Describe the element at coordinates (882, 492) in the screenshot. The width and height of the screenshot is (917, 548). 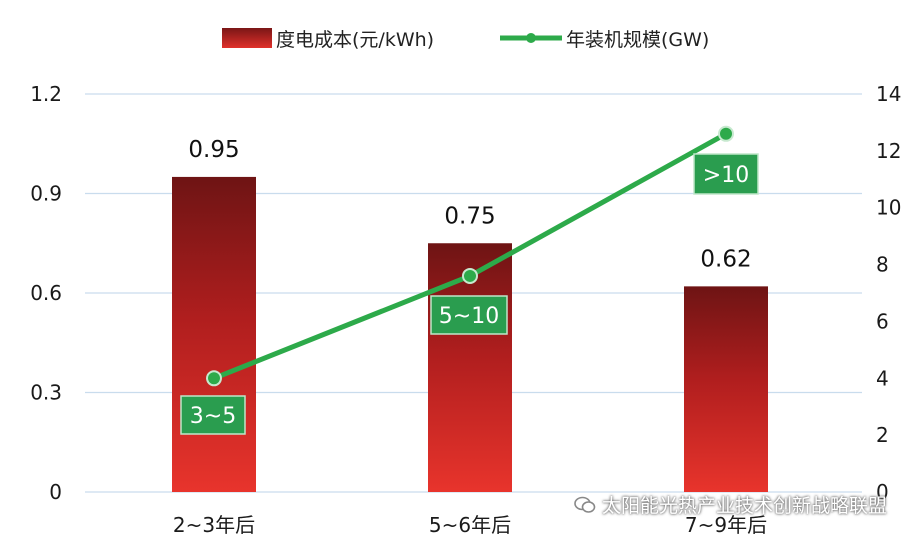
I see `y-right-tick-label: 0` at that location.